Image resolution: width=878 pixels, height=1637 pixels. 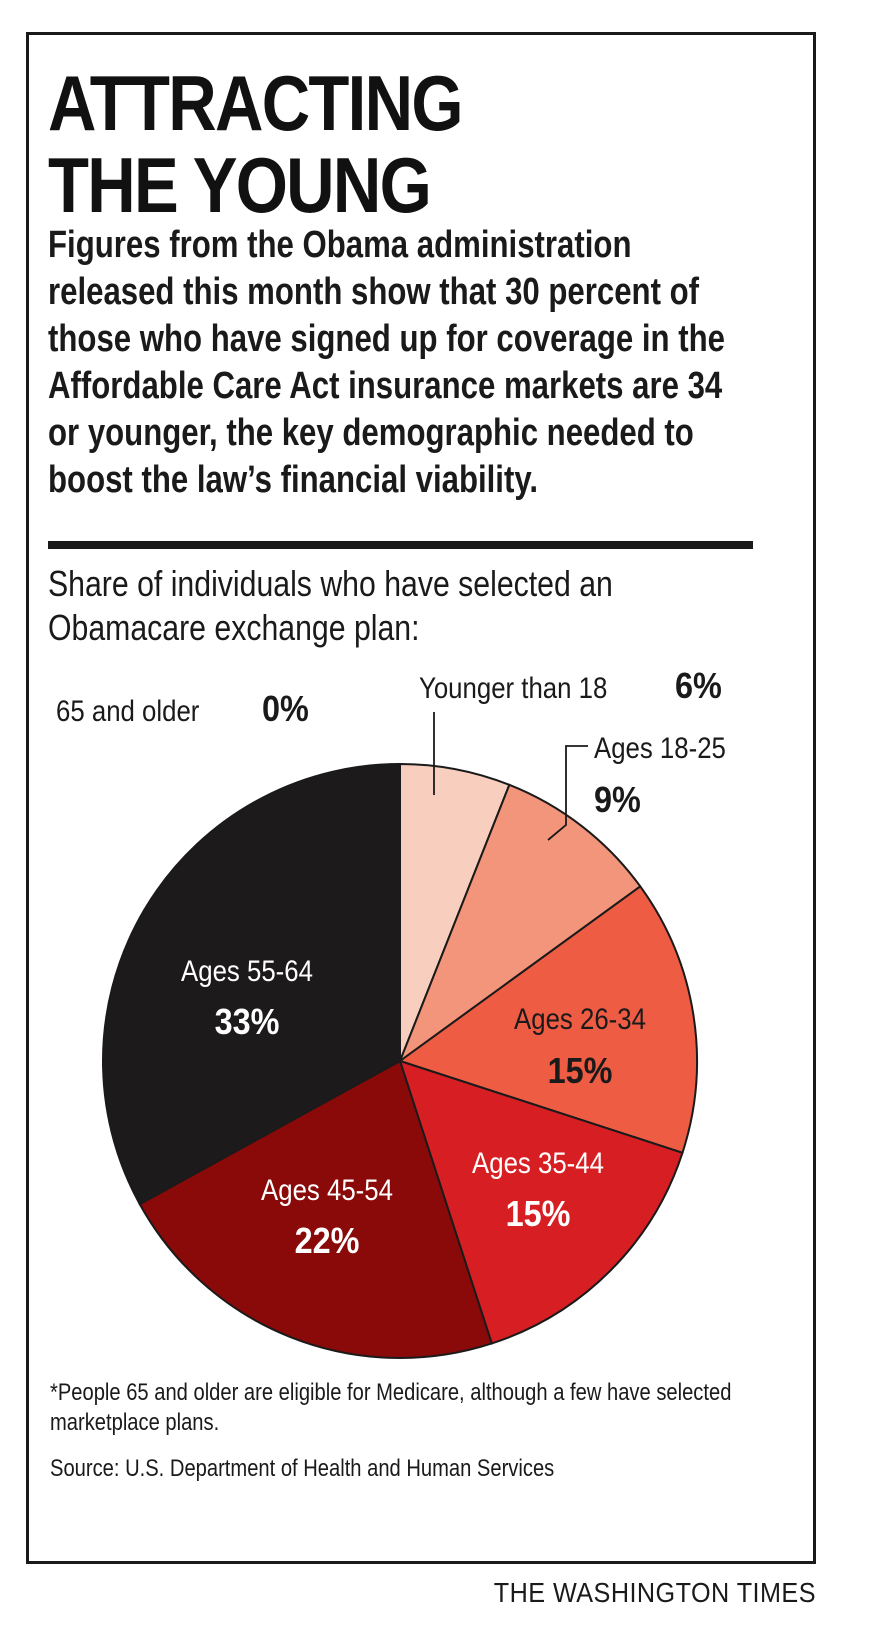 I want to click on slice-label-ages-45-54: Ages 45-54, so click(x=327, y=1189).